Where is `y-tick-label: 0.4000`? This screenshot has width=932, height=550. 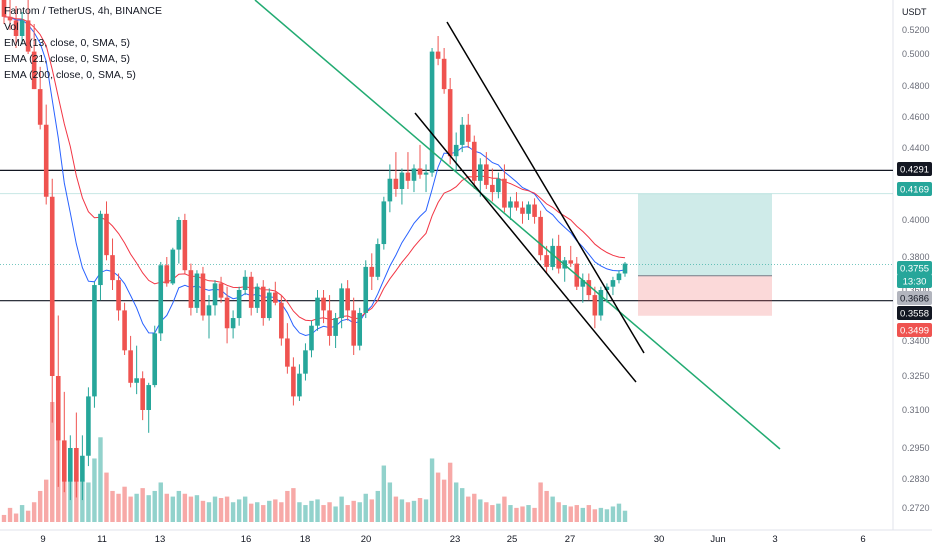
y-tick-label: 0.4000 is located at coordinates (916, 220).